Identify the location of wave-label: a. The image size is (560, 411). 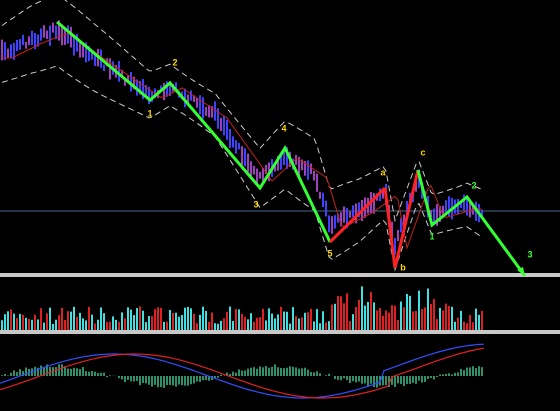
(383, 172).